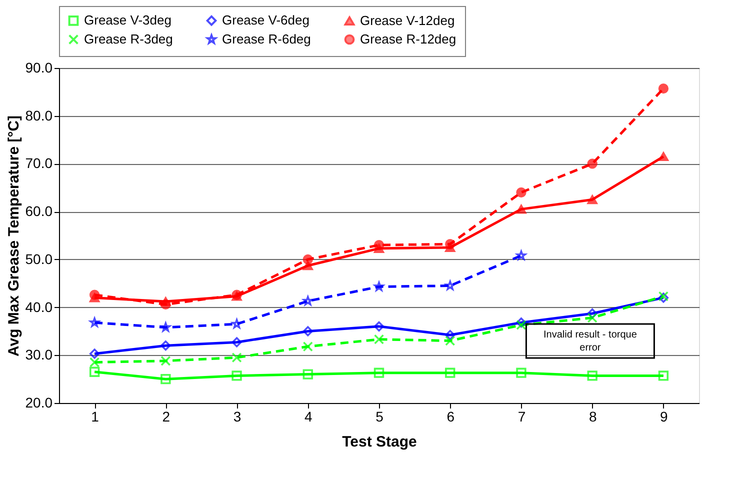 The width and height of the screenshot is (743, 498). What do you see at coordinates (380, 416) in the screenshot?
I see `x-tick-label: 5` at bounding box center [380, 416].